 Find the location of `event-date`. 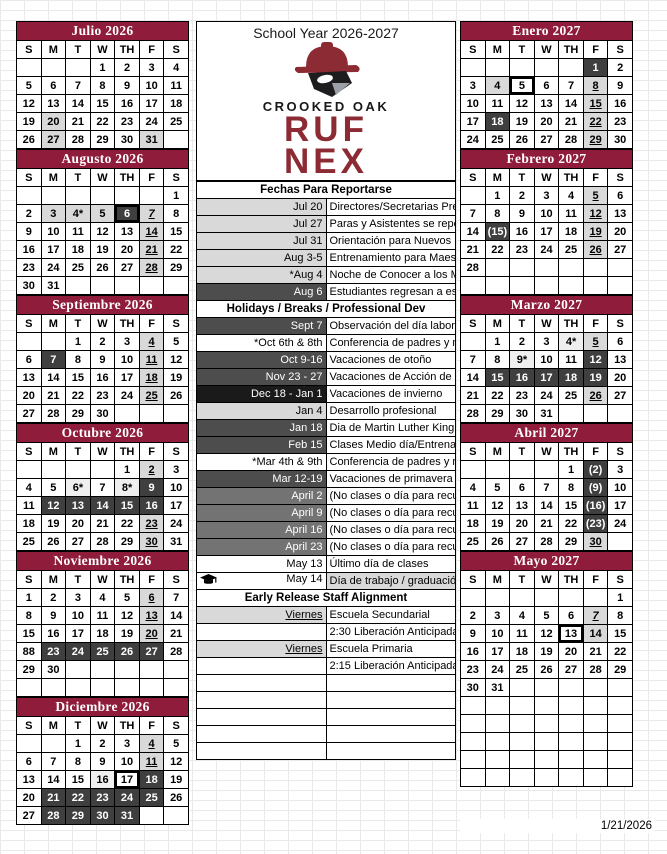

event-date is located at coordinates (261, 666).